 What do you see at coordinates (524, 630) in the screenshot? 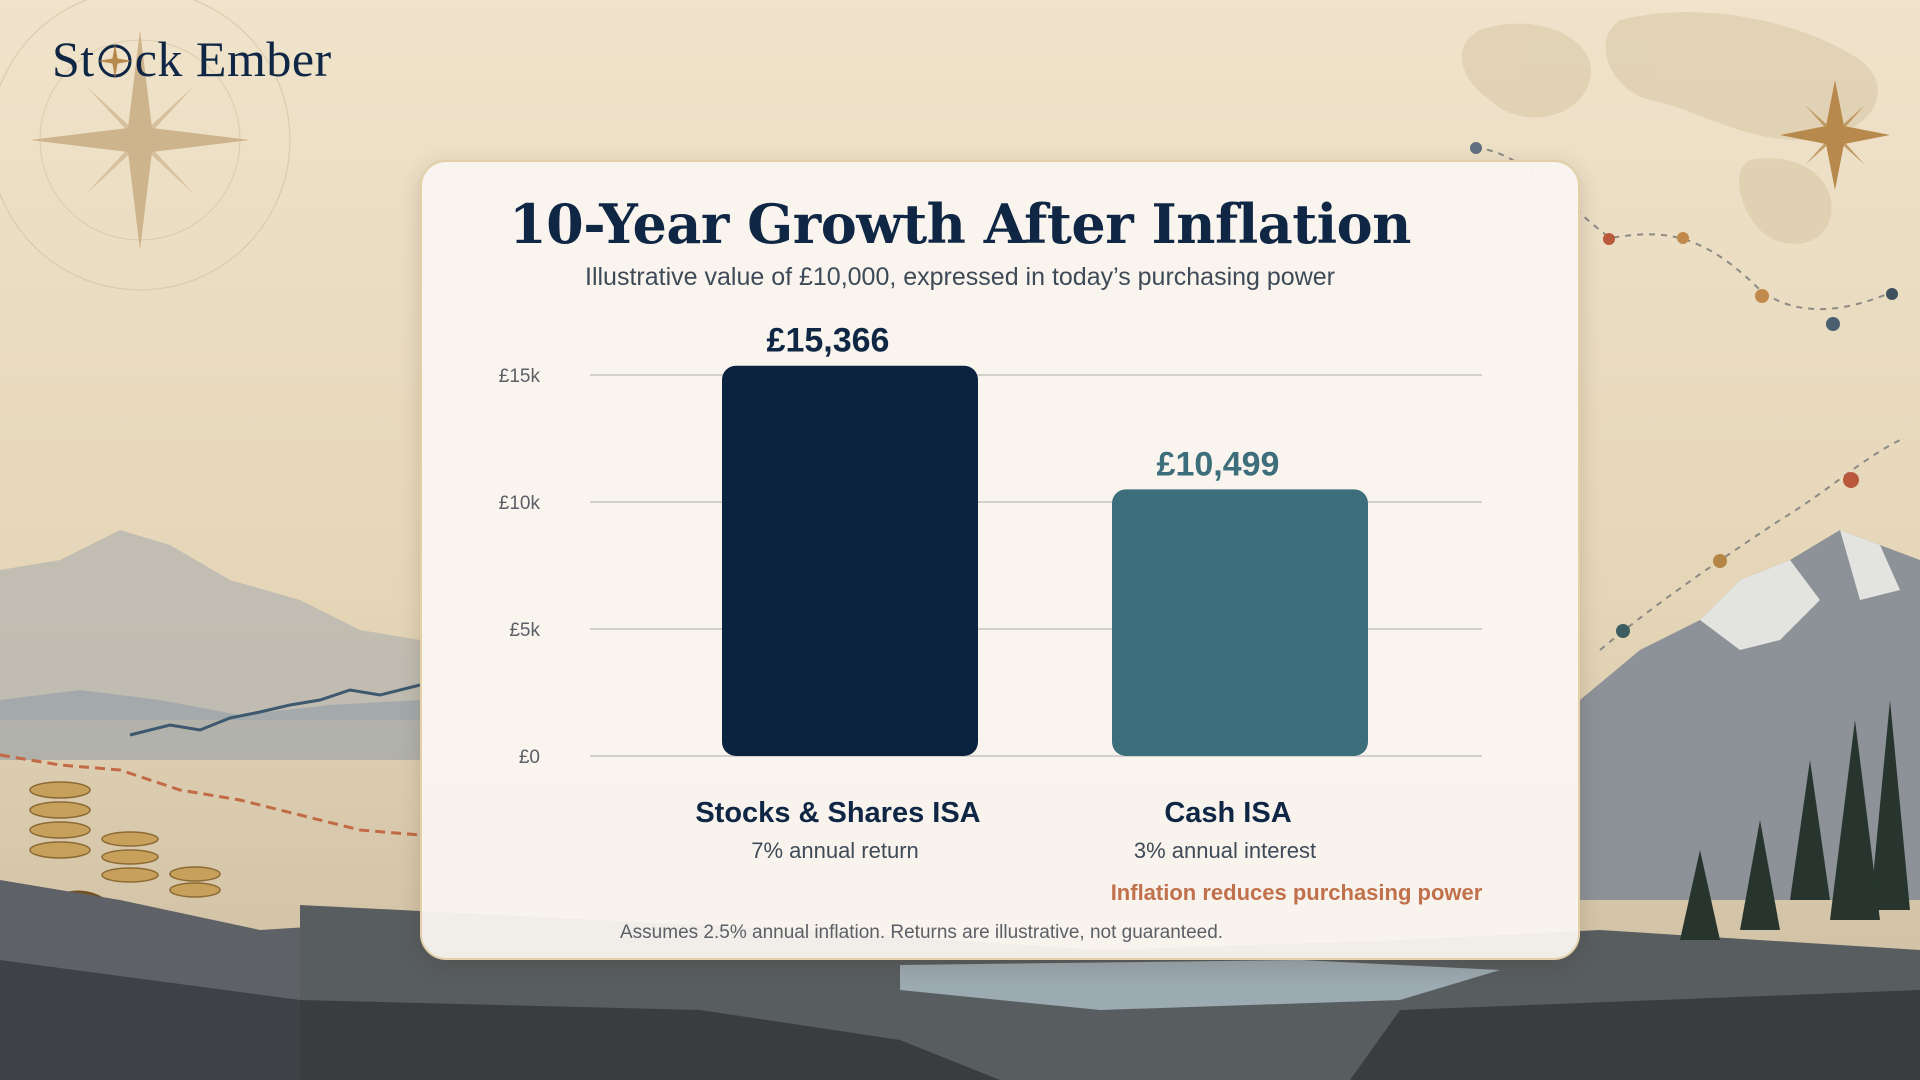
I see `y-tick-label: £5k` at bounding box center [524, 630].